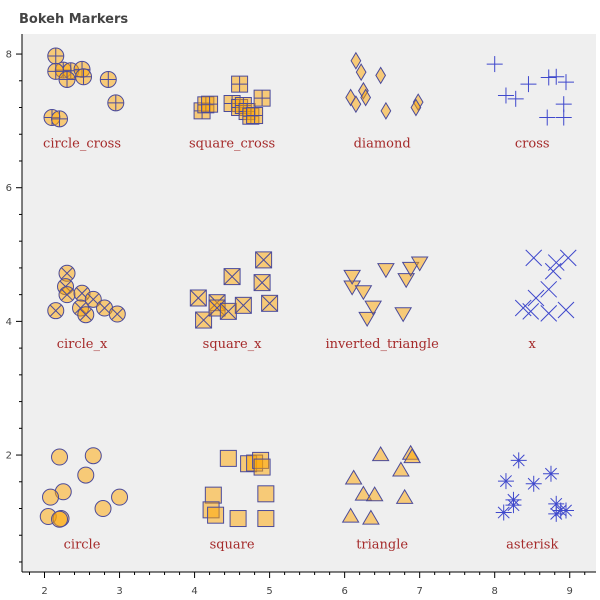 The height and width of the screenshot is (600, 600). What do you see at coordinates (82, 545) in the screenshot?
I see `series-label: circle` at bounding box center [82, 545].